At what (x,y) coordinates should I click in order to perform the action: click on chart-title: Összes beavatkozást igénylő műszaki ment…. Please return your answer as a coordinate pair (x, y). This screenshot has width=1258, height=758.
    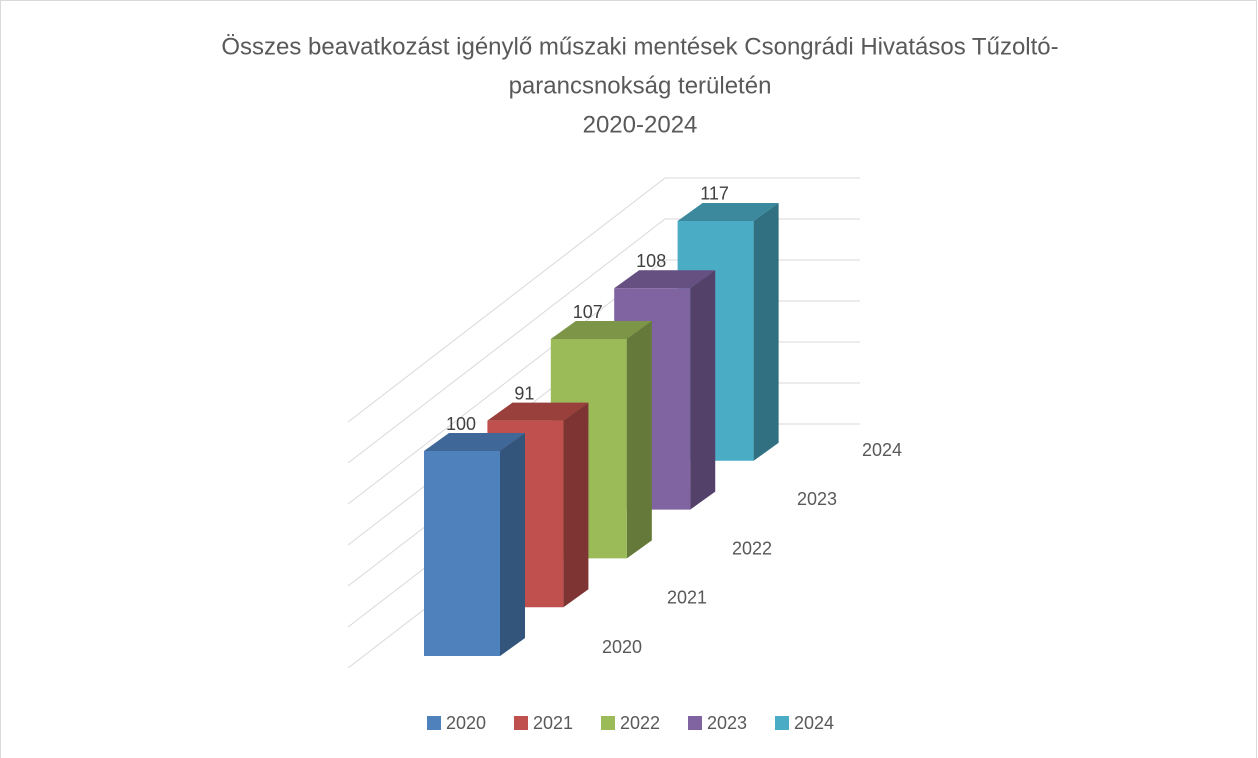
    Looking at the image, I should click on (639, 46).